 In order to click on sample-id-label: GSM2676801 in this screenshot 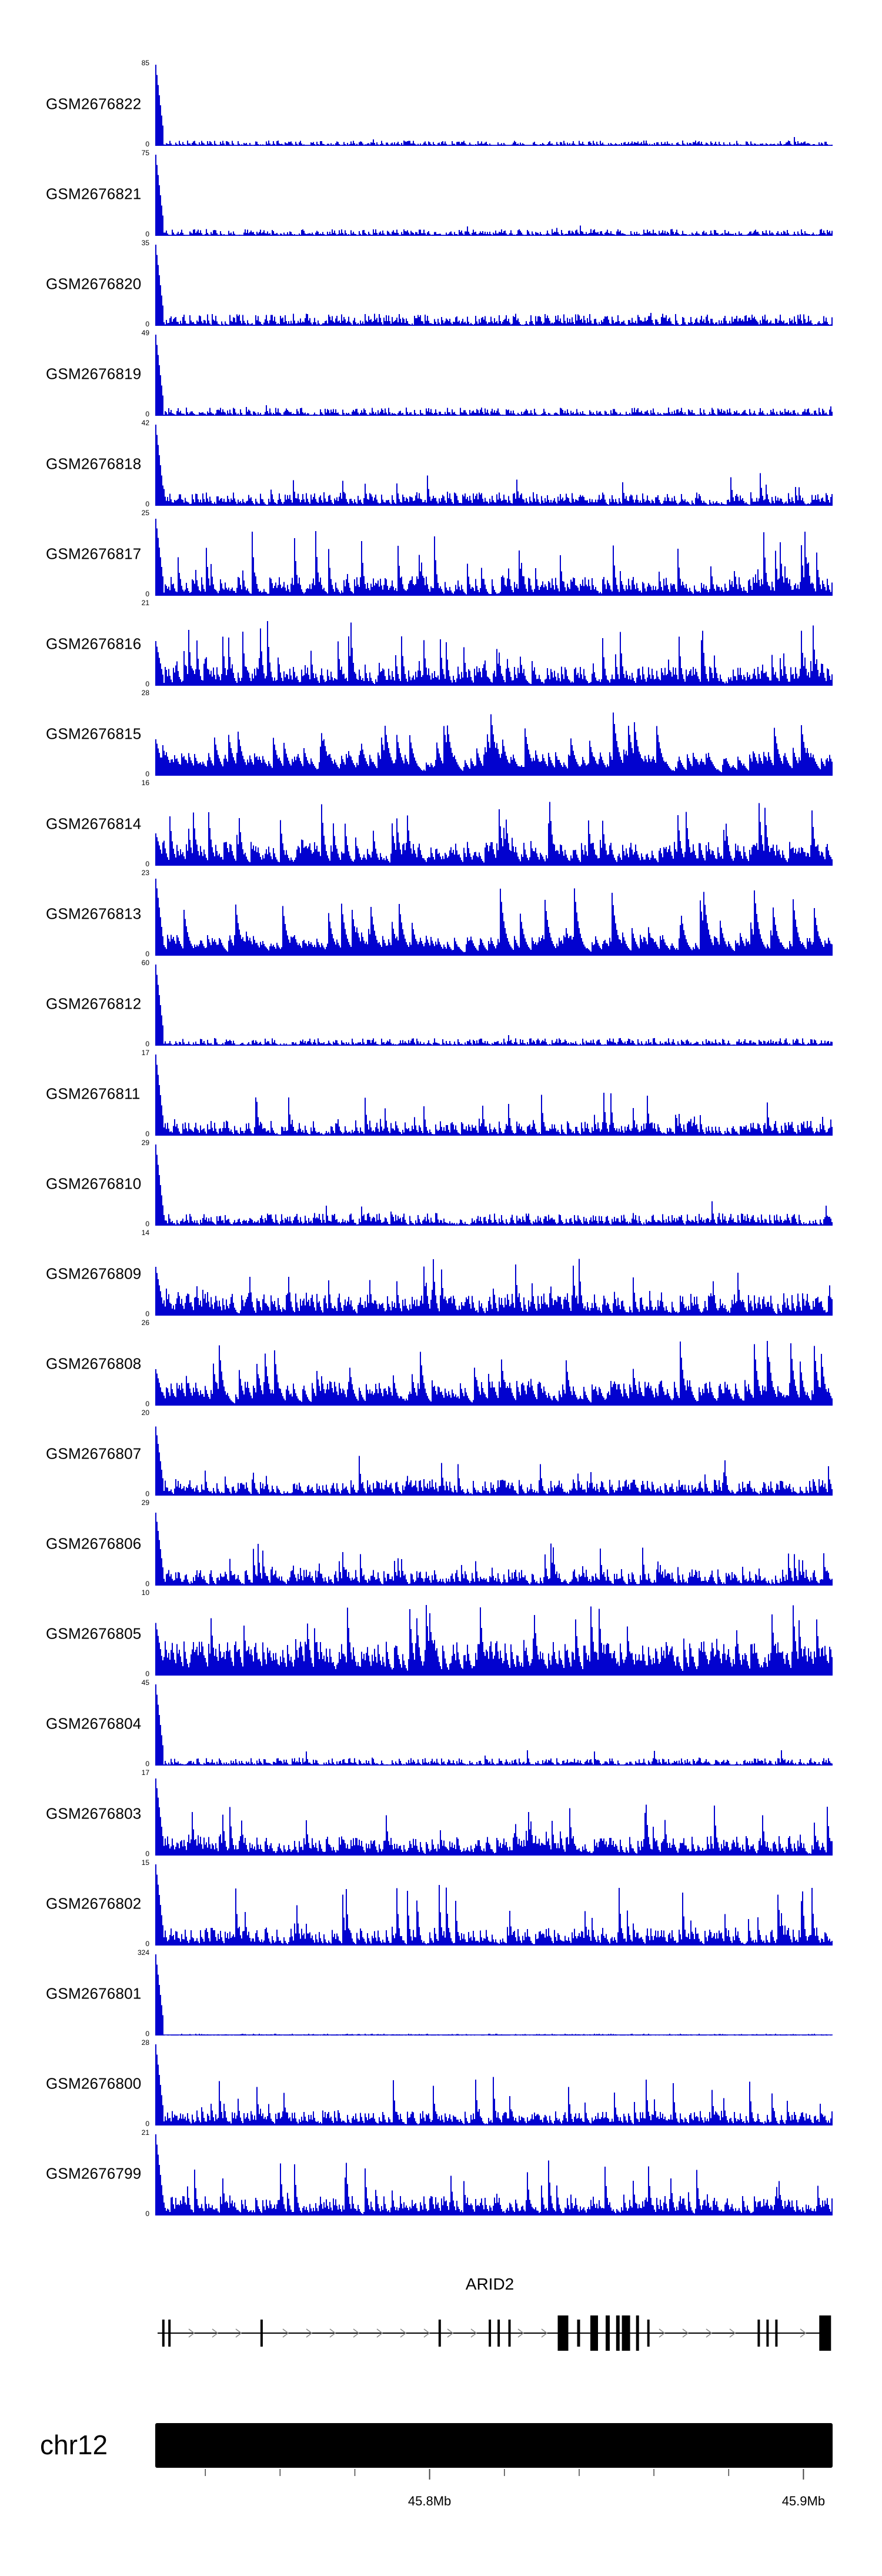, I will do `click(94, 1993)`.